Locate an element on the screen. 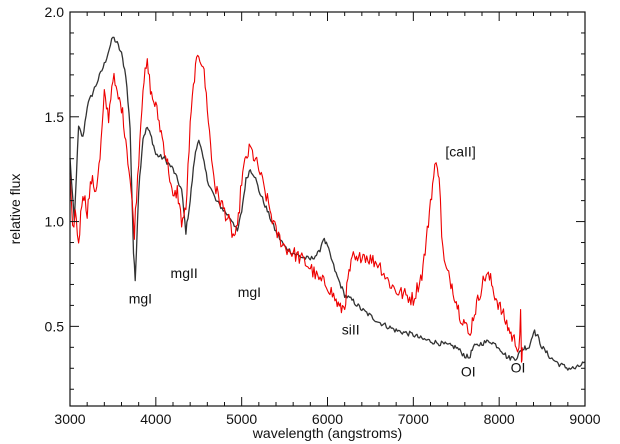 This screenshot has height=444, width=620. x-tick-label: 7000 is located at coordinates (413, 419).